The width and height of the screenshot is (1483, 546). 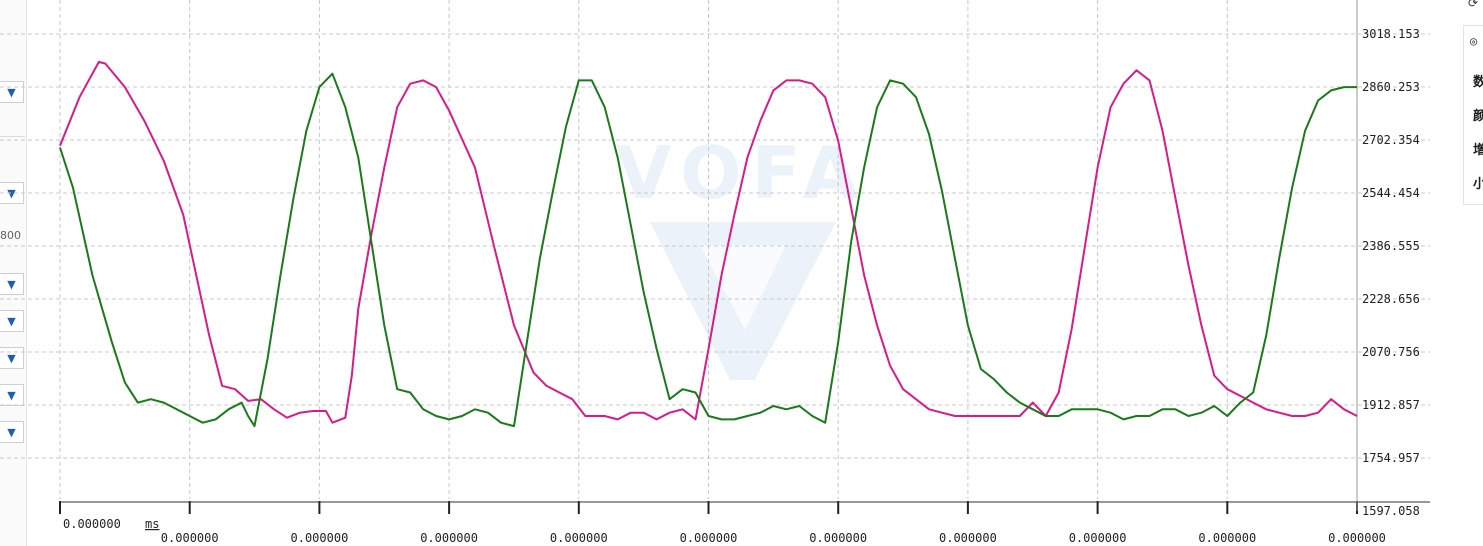 I want to click on left-value-text: 800, so click(x=10, y=235).